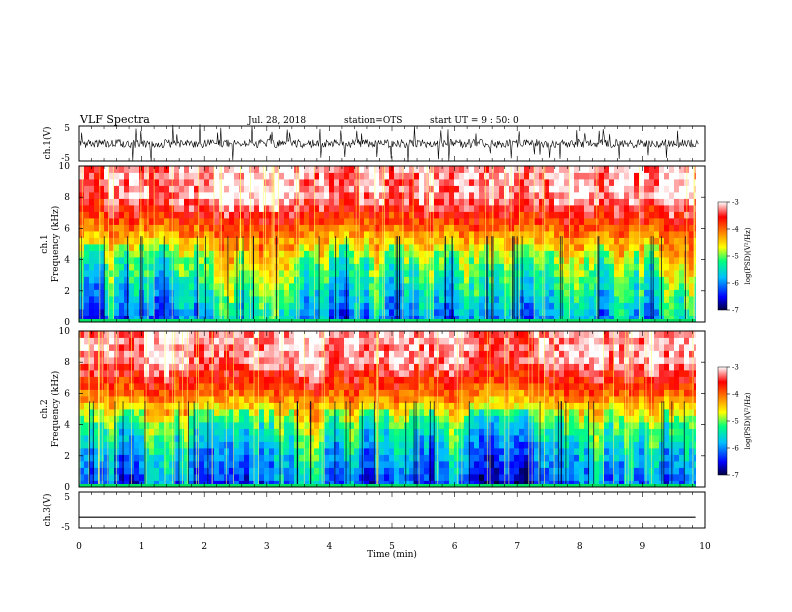 Image resolution: width=792 pixels, height=612 pixels. Describe the element at coordinates (733, 257) in the screenshot. I see `ch1-colorbar-ticks: -3-4-5-6-7` at that location.